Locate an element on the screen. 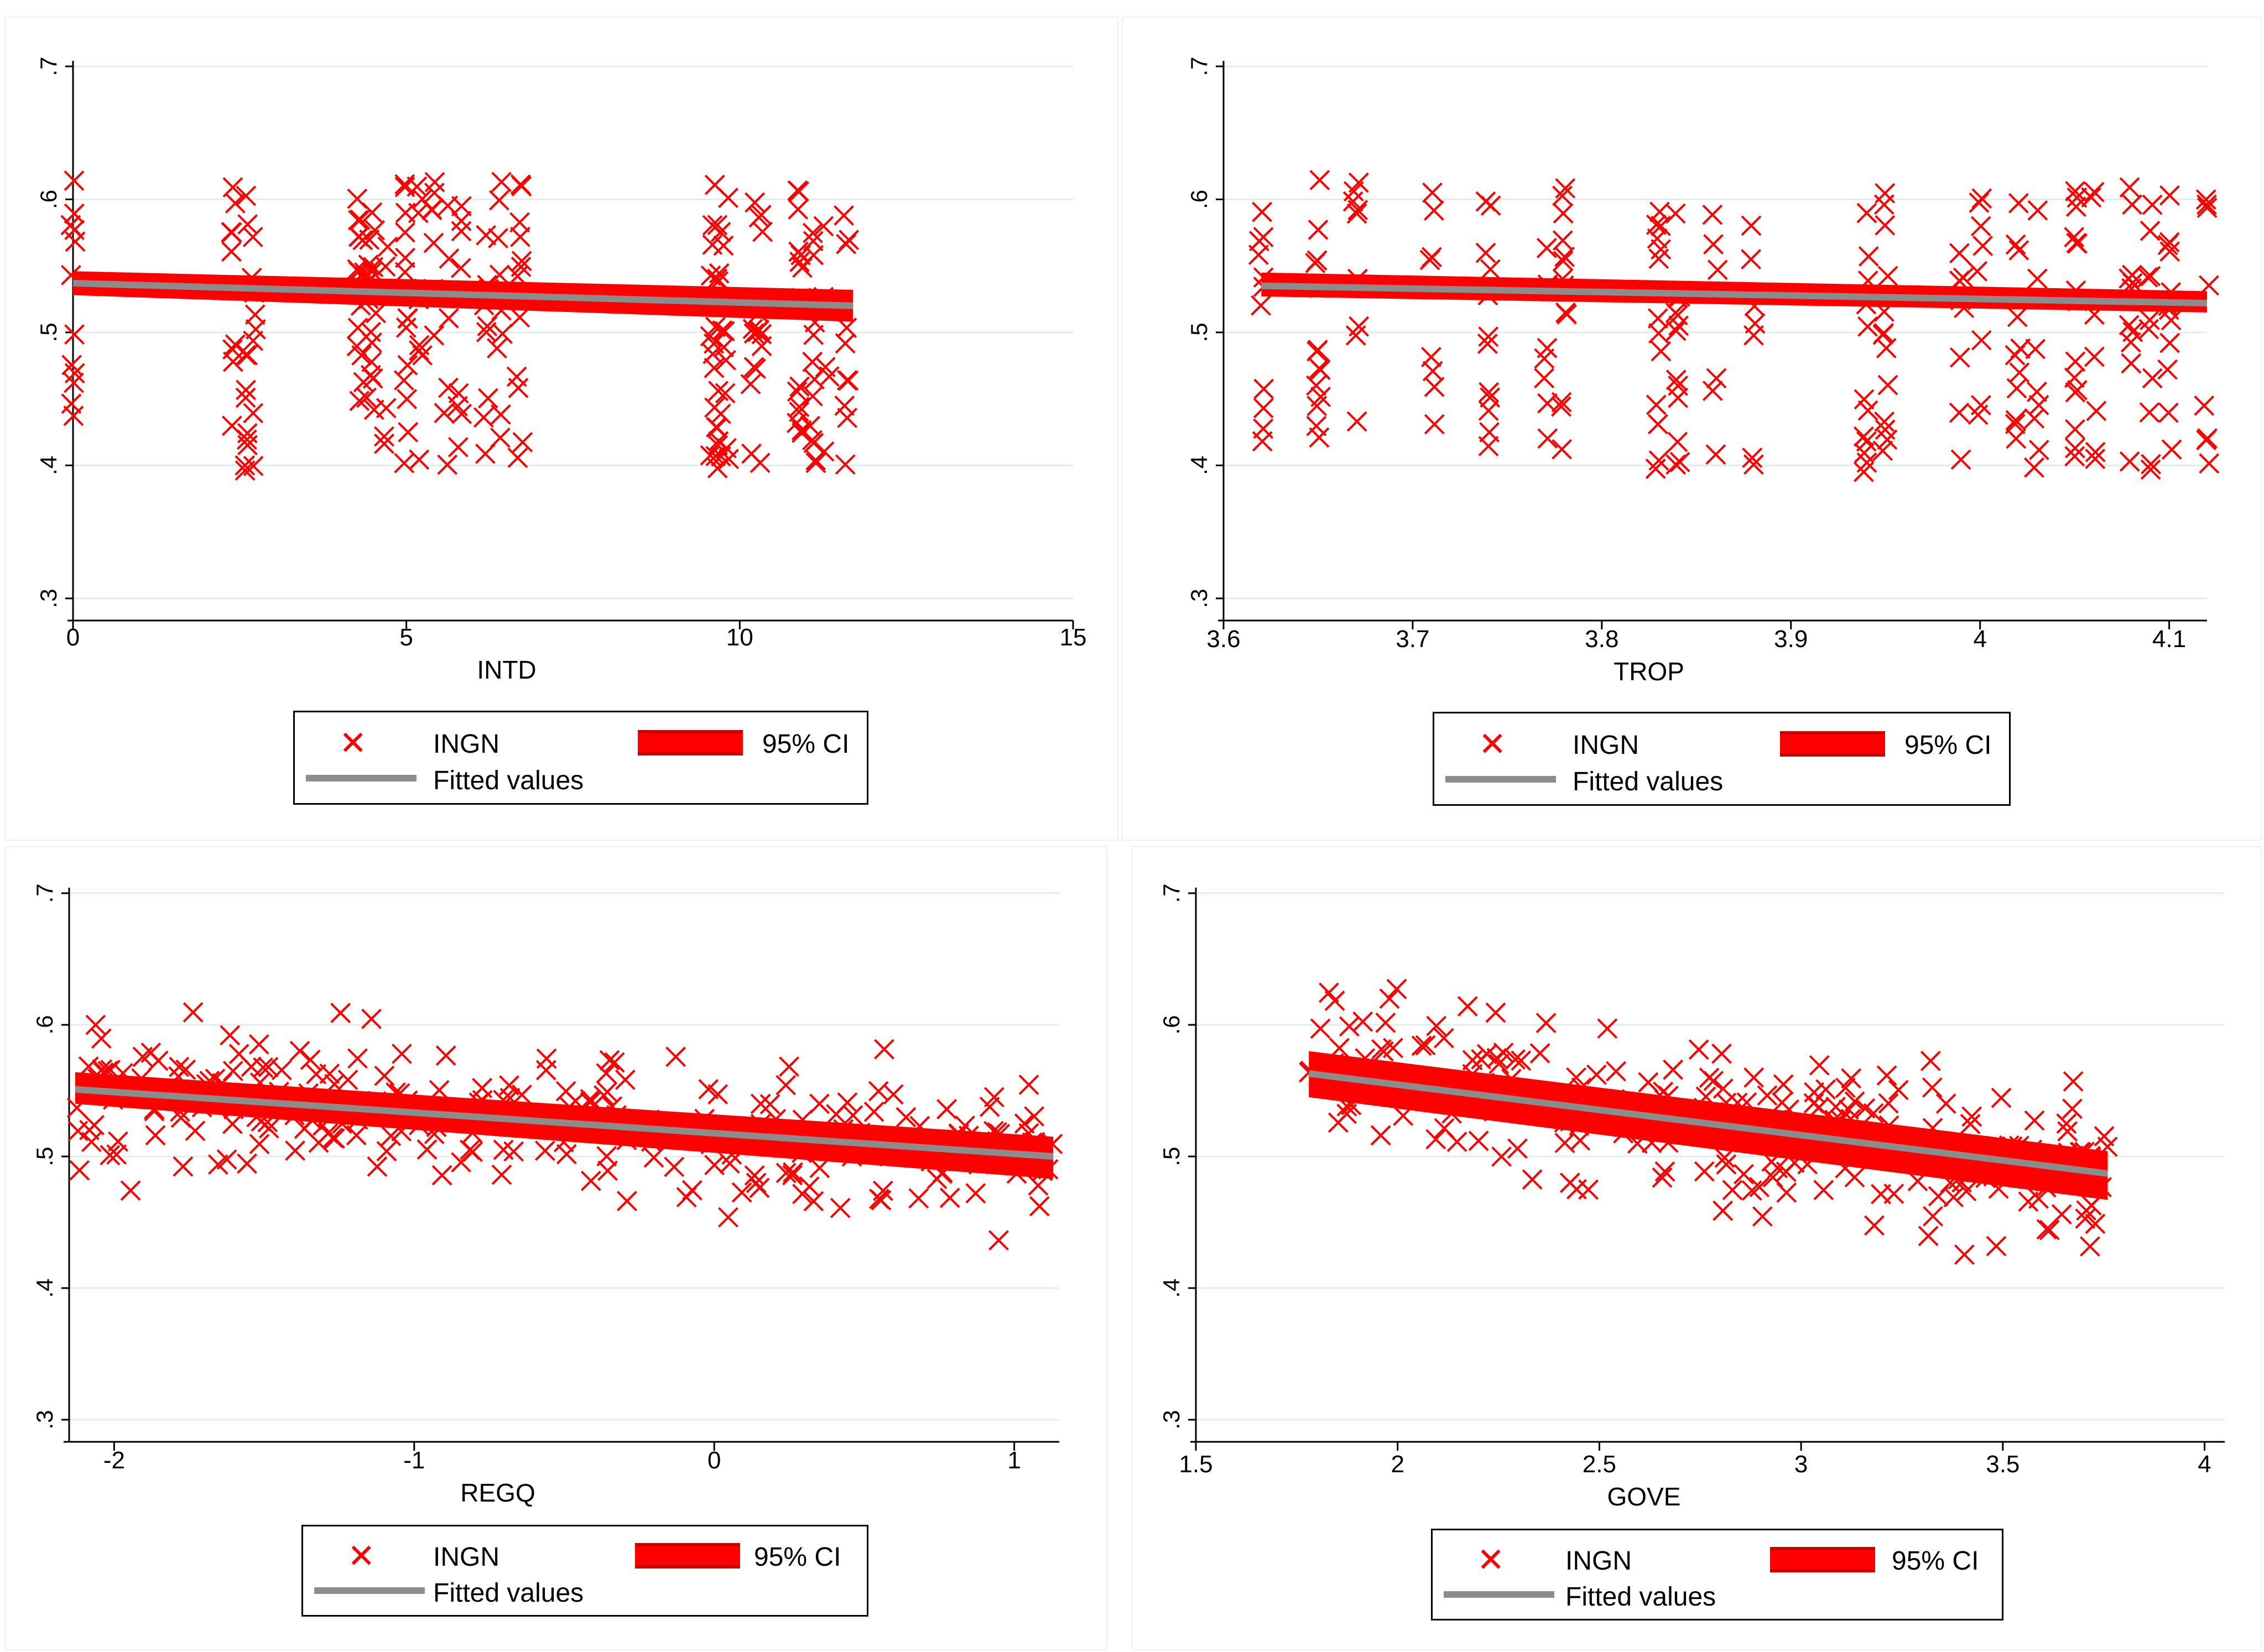  y-tick-label: .3 is located at coordinates (48, 598).